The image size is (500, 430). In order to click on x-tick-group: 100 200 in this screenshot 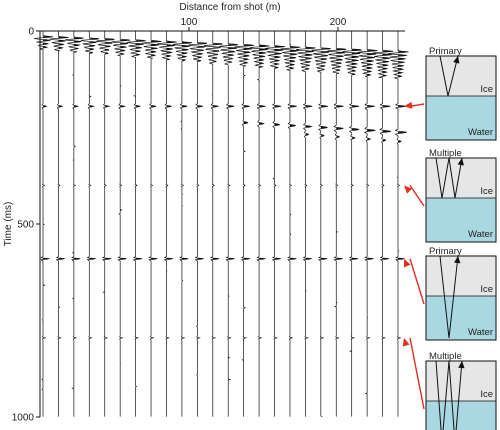, I will do `click(264, 24)`.